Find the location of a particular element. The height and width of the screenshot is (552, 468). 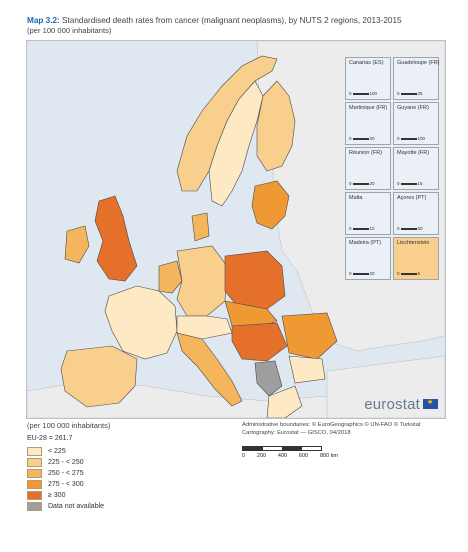

legend-item: 250 - < 275 is located at coordinates (65, 473).